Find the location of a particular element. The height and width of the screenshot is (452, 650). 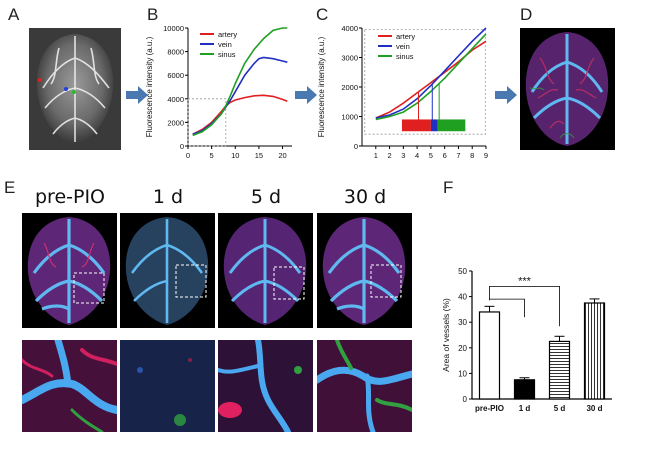

zoom-region-box is located at coordinates (207, 122).